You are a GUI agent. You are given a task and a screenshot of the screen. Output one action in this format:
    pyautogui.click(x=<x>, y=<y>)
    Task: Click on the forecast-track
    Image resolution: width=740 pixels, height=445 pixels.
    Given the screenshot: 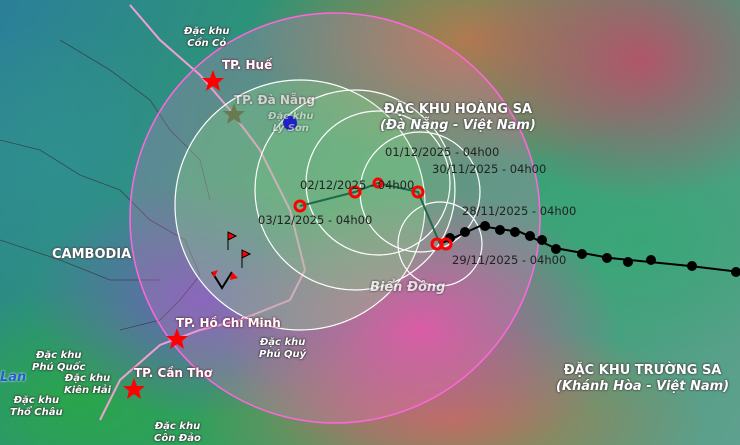 What is the action you would take?
    pyautogui.click(x=370, y=213)
    